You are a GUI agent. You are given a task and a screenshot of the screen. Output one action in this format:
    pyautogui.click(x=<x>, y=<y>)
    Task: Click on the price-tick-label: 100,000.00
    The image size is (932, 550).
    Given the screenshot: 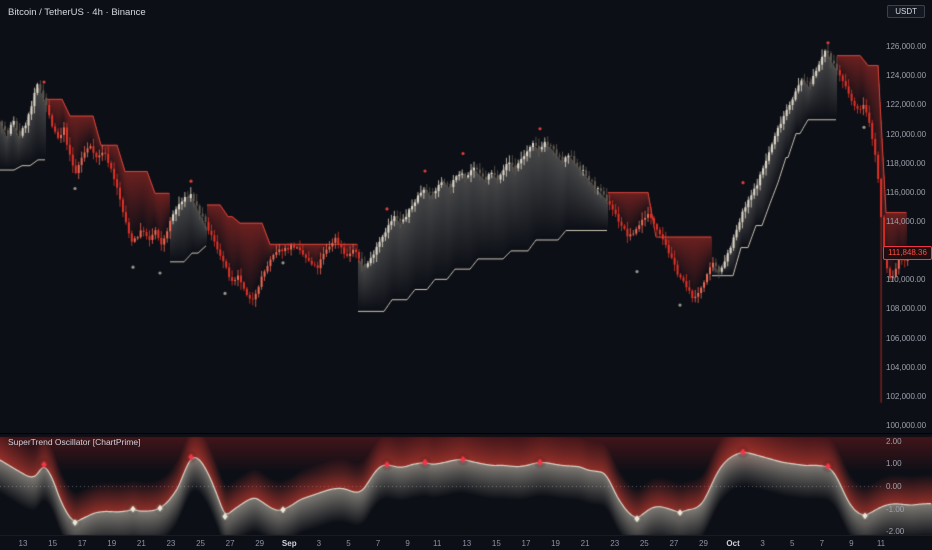 What is the action you would take?
    pyautogui.click(x=906, y=425)
    